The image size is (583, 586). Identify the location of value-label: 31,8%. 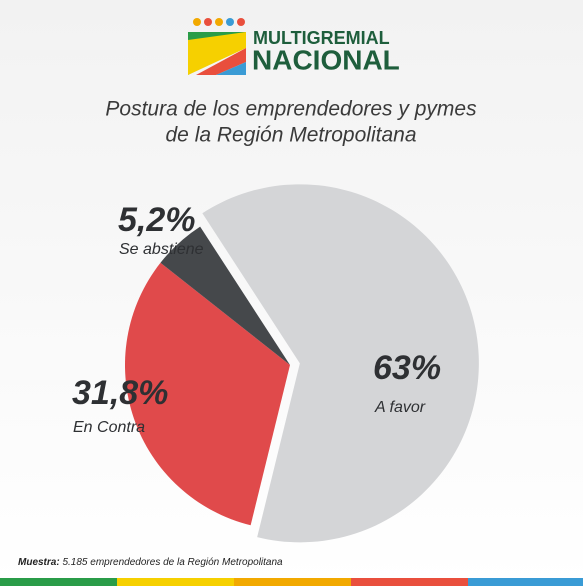
(120, 393).